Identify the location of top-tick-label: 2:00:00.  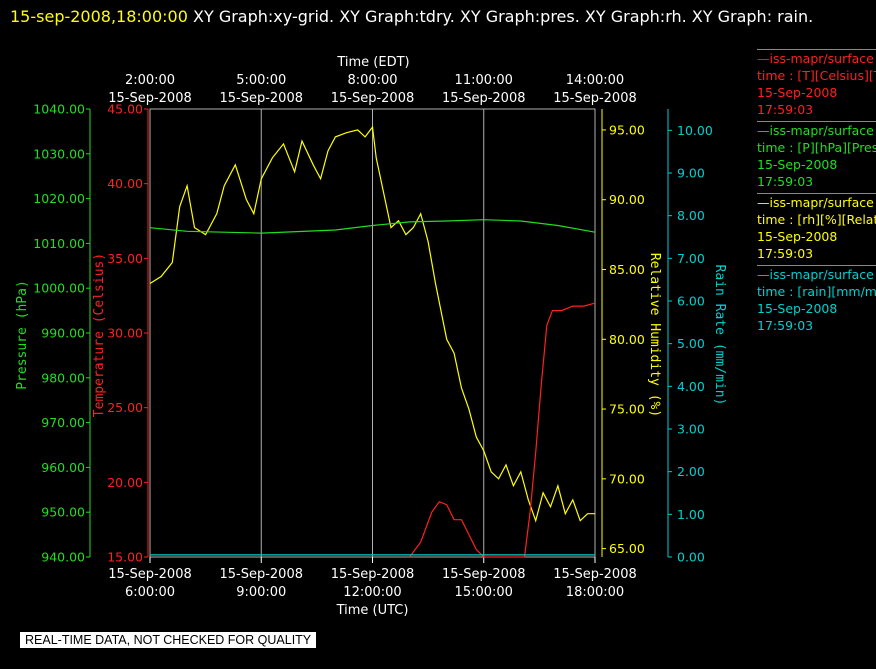
(150, 80).